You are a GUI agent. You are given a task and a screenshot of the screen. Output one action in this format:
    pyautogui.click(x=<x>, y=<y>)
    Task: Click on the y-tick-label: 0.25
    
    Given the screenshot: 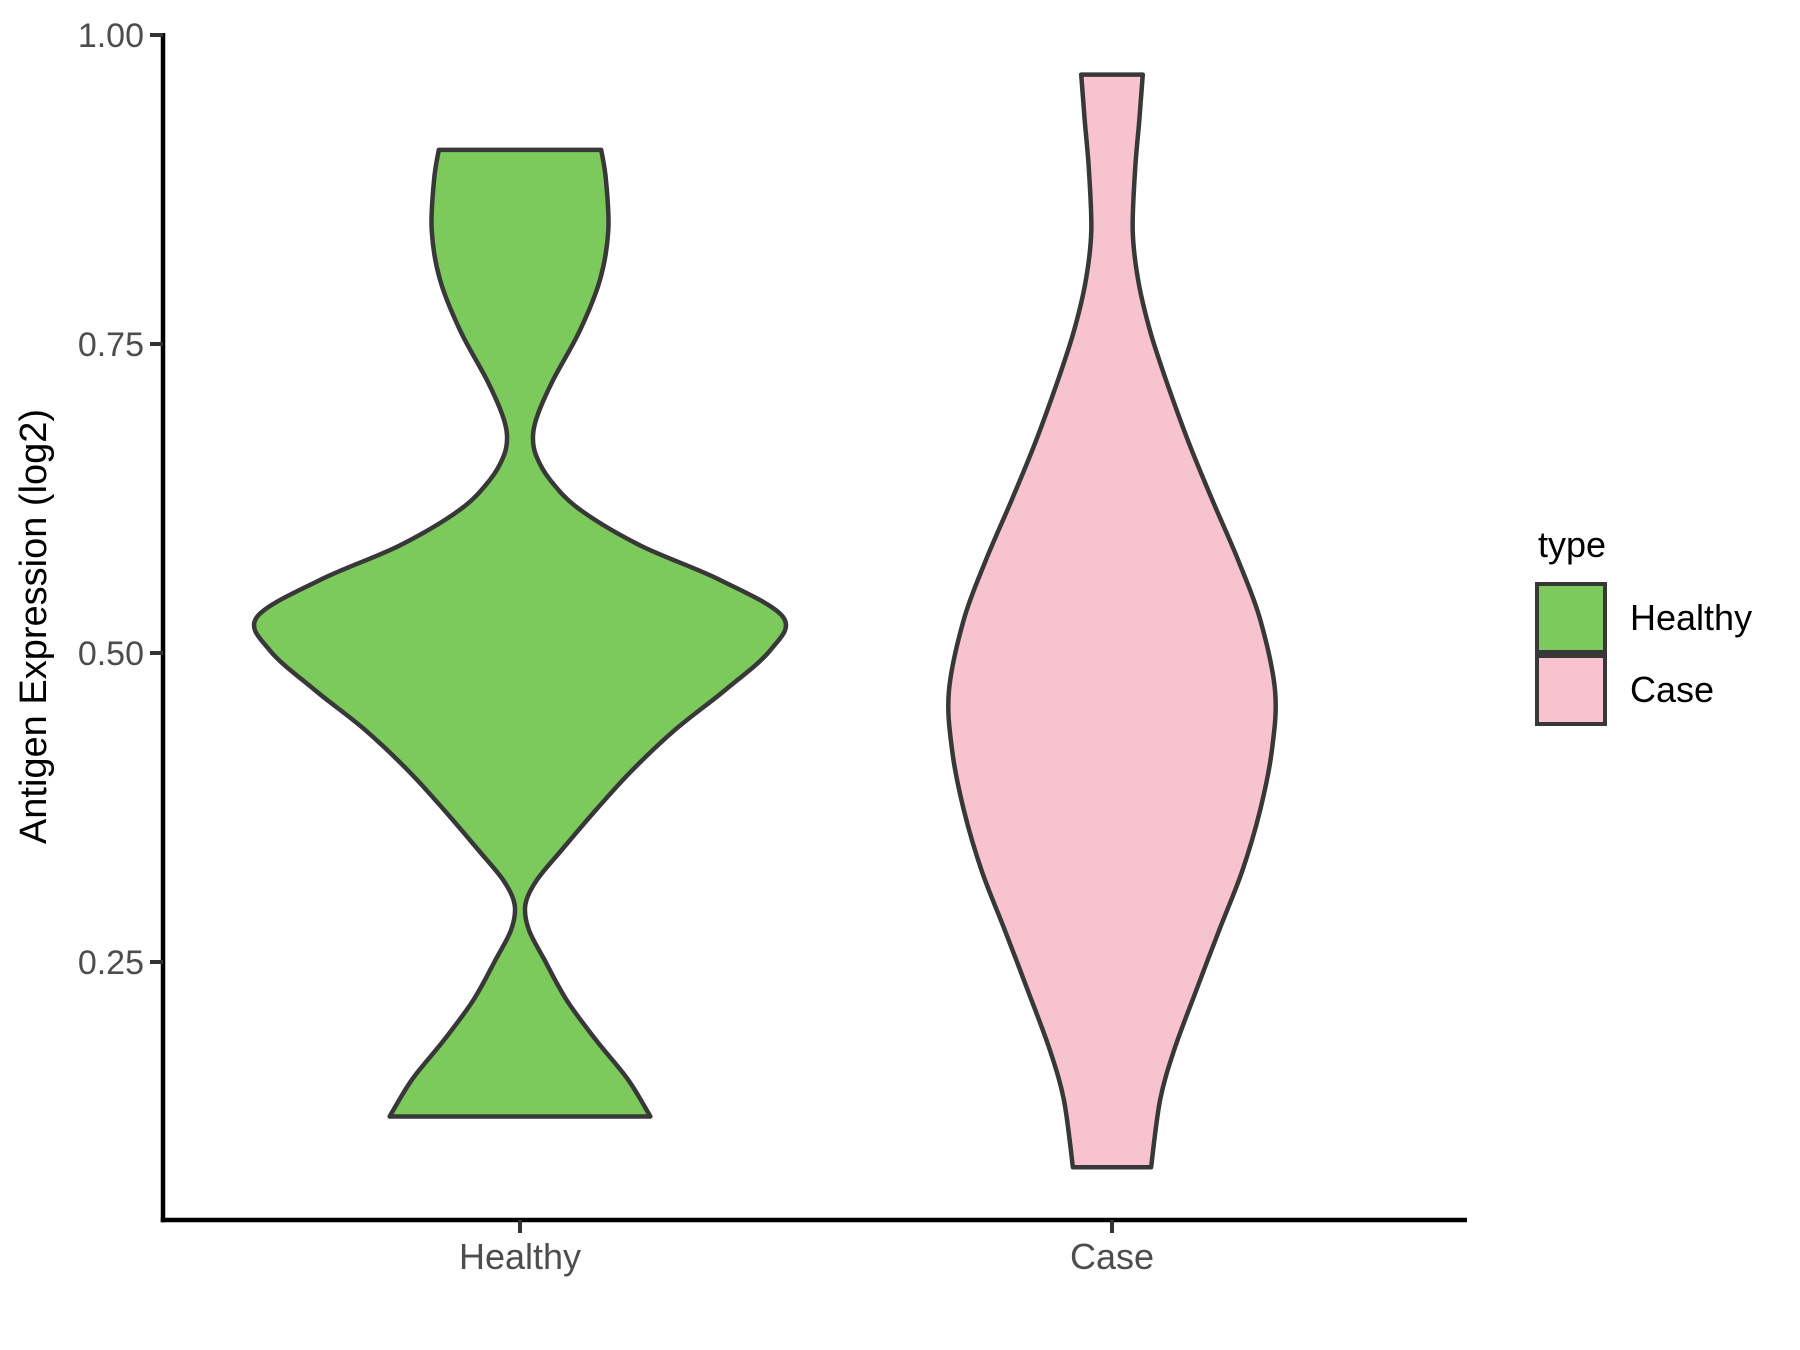 What is the action you would take?
    pyautogui.click(x=111, y=963)
    